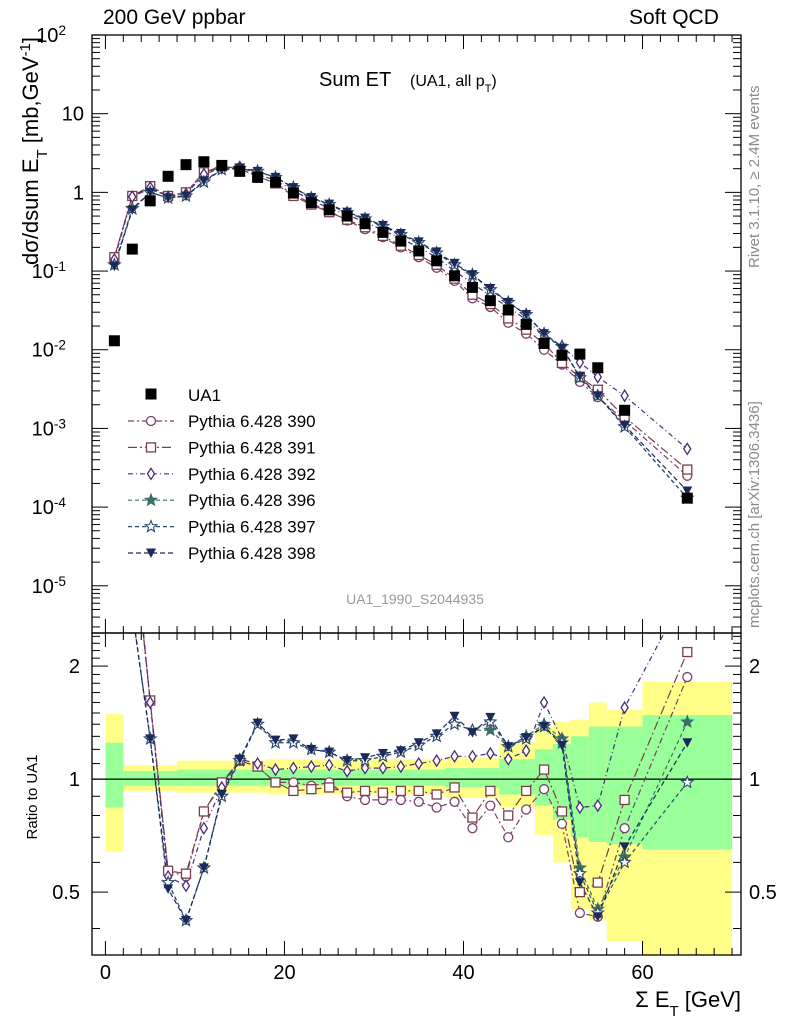  What do you see at coordinates (32, 796) in the screenshot?
I see `ratio-axis-title: Ratio to UA1` at bounding box center [32, 796].